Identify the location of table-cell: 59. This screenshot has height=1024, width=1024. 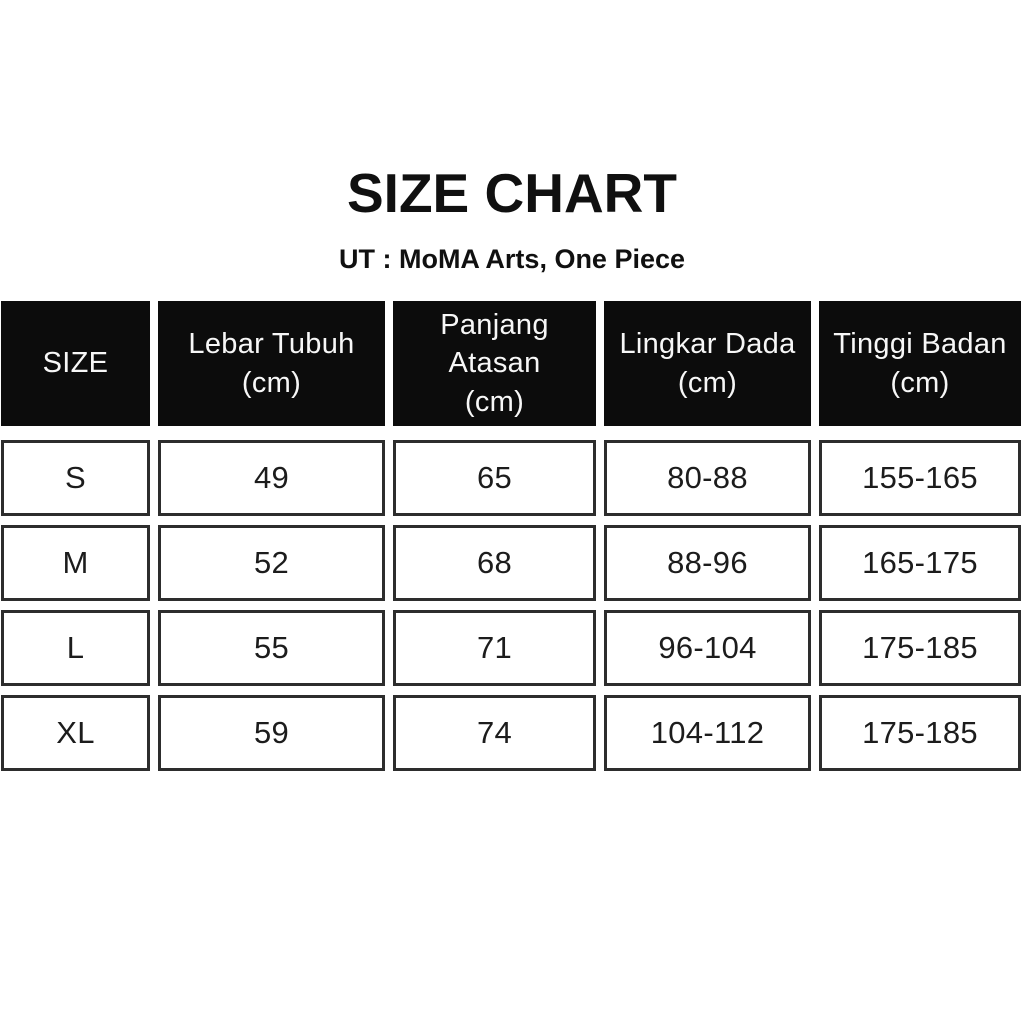
(271, 733).